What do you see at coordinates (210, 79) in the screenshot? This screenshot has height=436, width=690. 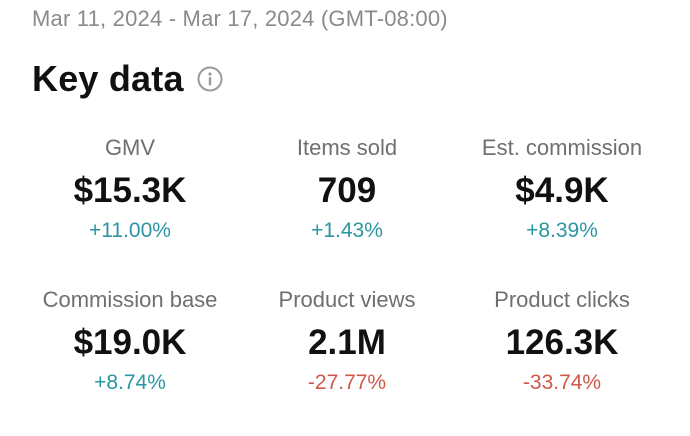 I see `info-icon` at bounding box center [210, 79].